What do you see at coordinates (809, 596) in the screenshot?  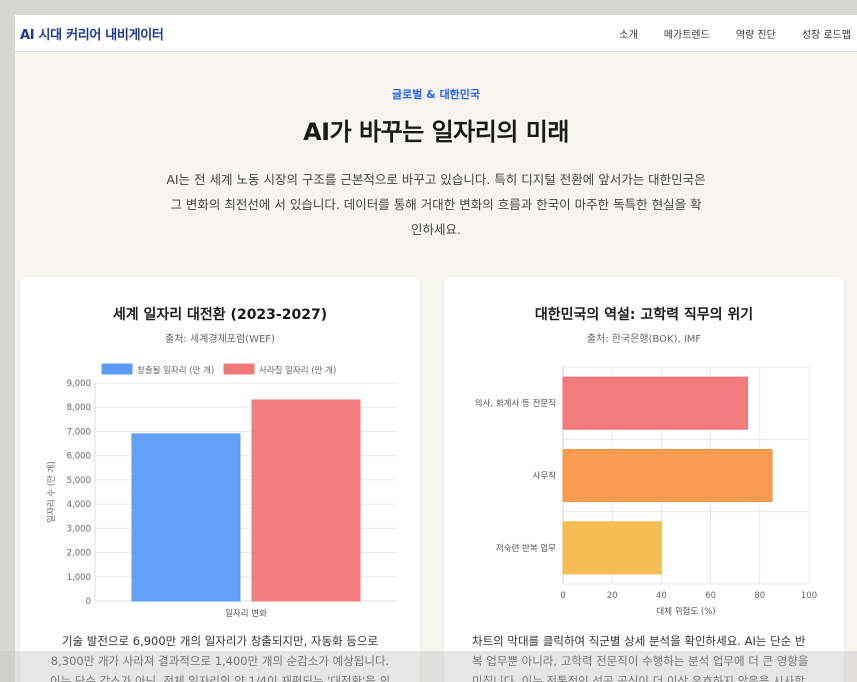 I see `x-tick-label: 100` at bounding box center [809, 596].